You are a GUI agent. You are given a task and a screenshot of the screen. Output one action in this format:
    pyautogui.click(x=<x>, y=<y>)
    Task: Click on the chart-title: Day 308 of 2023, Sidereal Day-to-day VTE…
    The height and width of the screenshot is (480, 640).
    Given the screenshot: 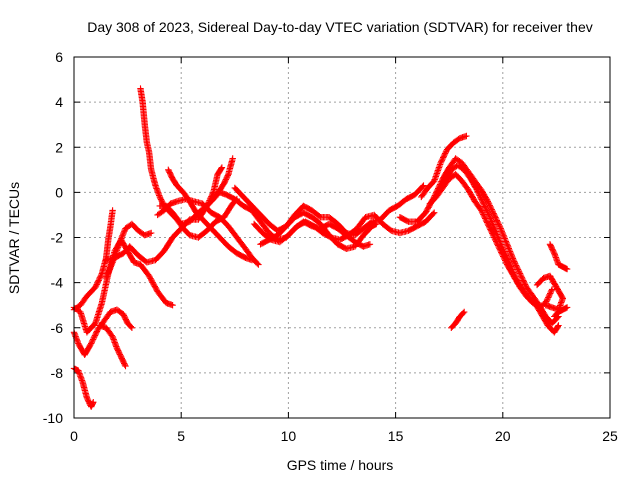 What is the action you would take?
    pyautogui.click(x=340, y=27)
    